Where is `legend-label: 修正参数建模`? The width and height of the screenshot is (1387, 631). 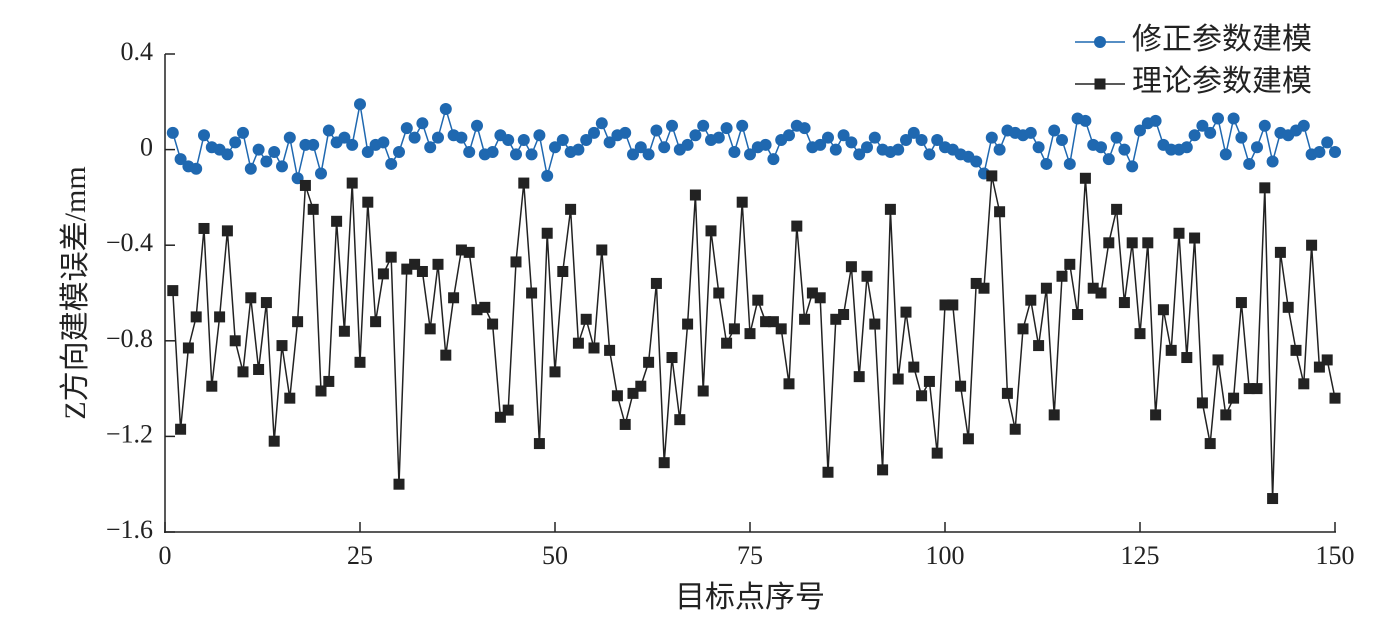
legend-label: 修正参数建模 is located at coordinates (1222, 39).